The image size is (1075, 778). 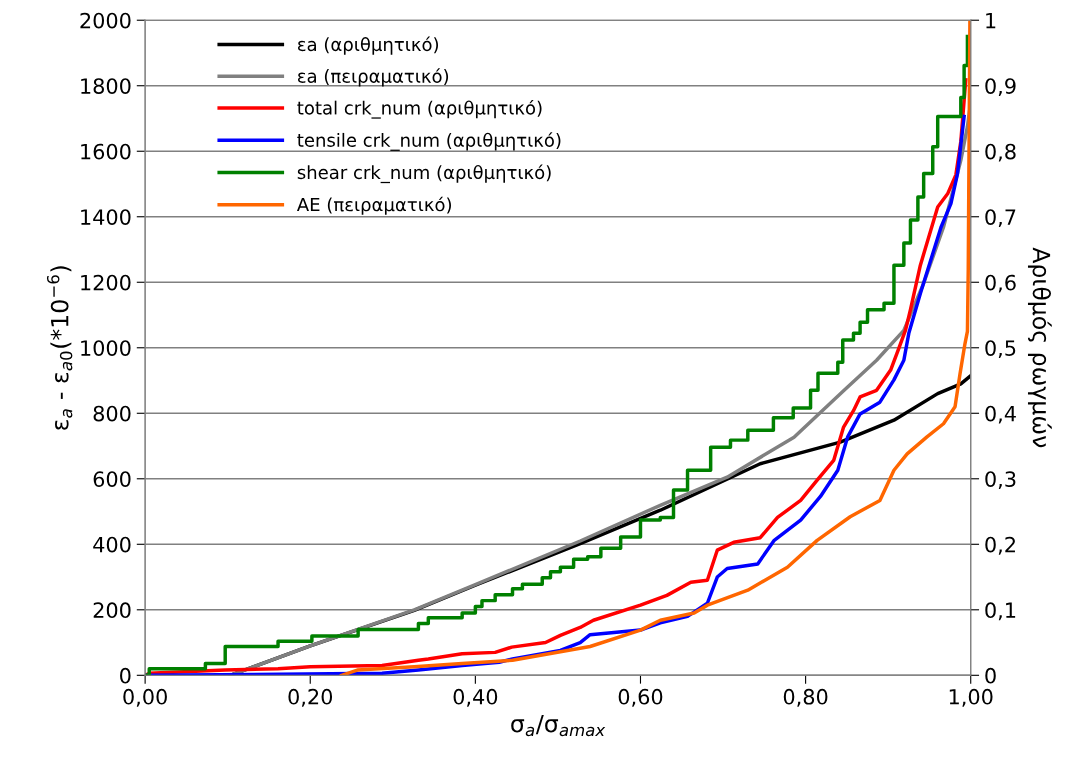 What do you see at coordinates (112, 610) in the screenshot?
I see `y-tick-label: 200` at bounding box center [112, 610].